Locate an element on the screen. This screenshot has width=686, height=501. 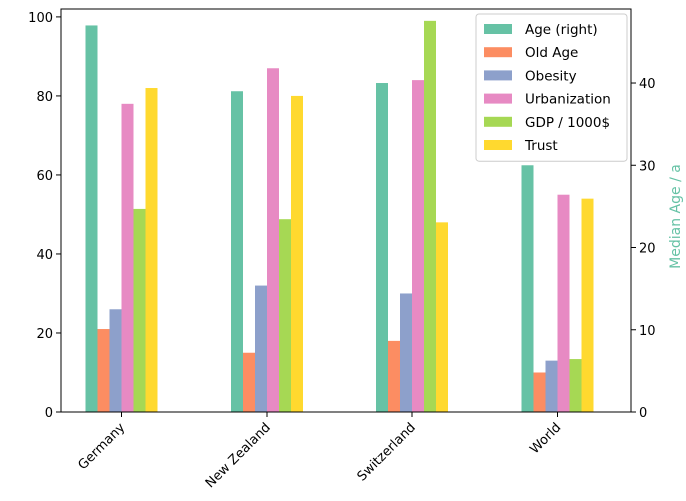
bar-gdp-1000-world is located at coordinates (575, 385).